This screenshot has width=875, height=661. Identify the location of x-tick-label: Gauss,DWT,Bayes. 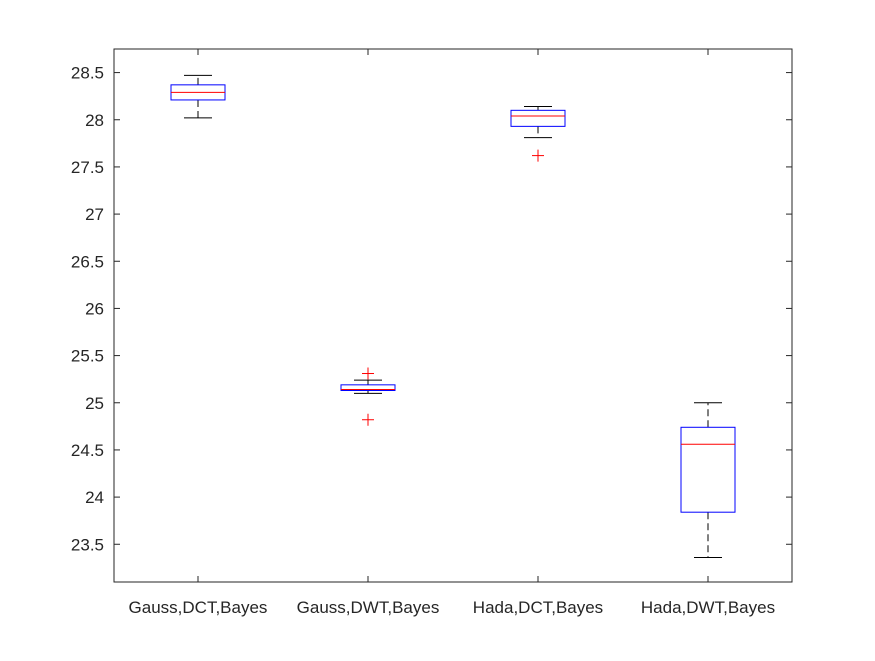
(368, 607).